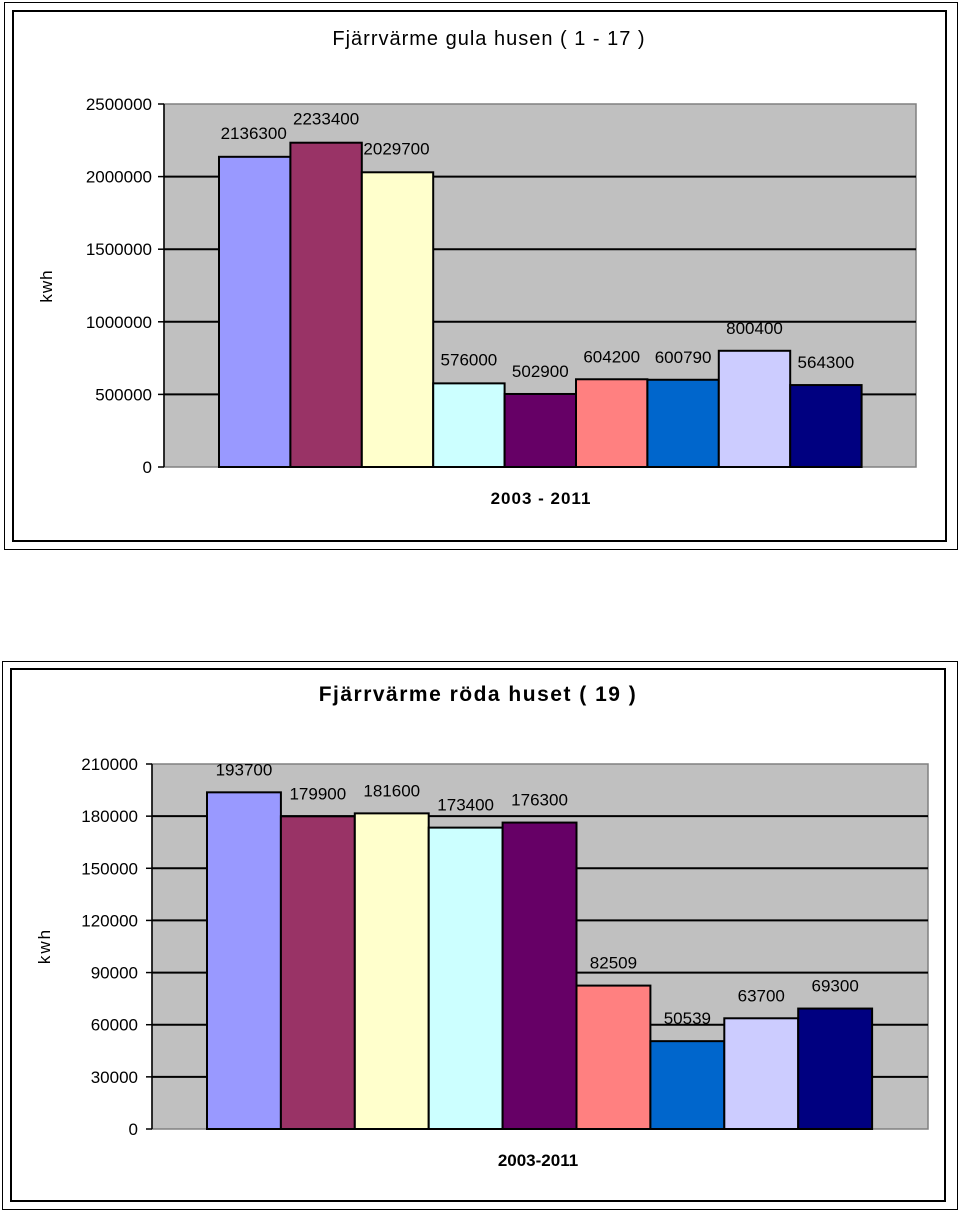 This screenshot has height=1213, width=960. What do you see at coordinates (326, 119) in the screenshot?
I see `chart-1-data-label: 2233400` at bounding box center [326, 119].